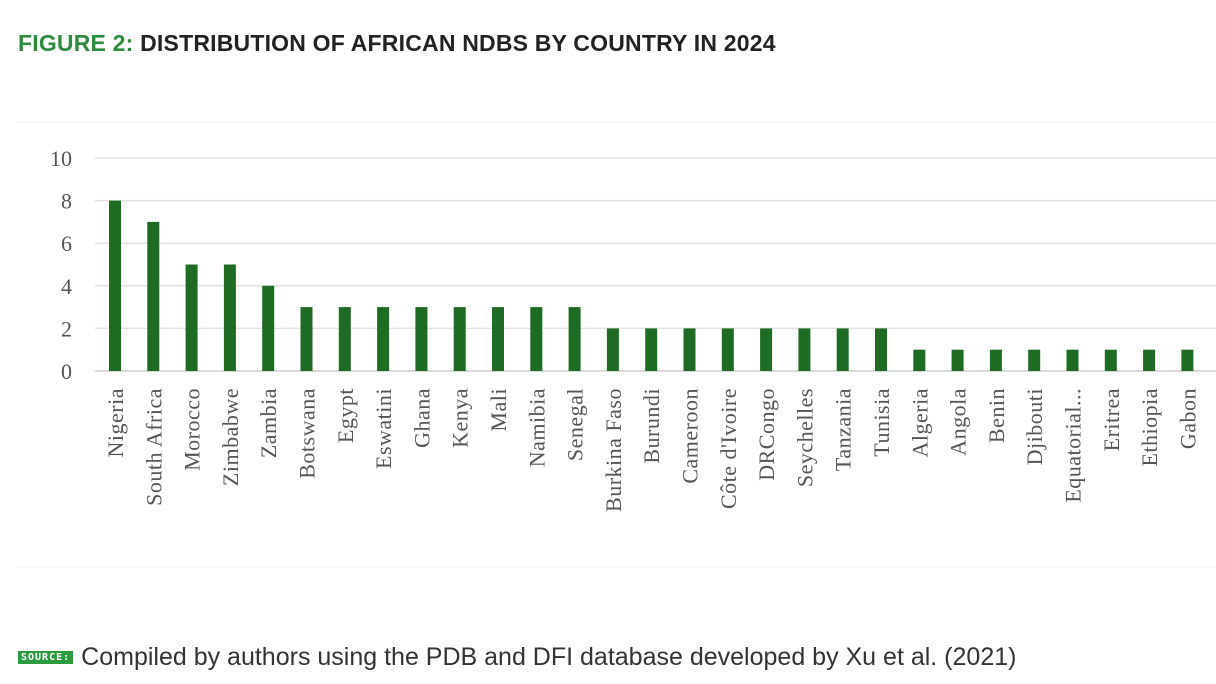  What do you see at coordinates (1034, 426) in the screenshot?
I see `x-tick-label: Djibouti` at bounding box center [1034, 426].